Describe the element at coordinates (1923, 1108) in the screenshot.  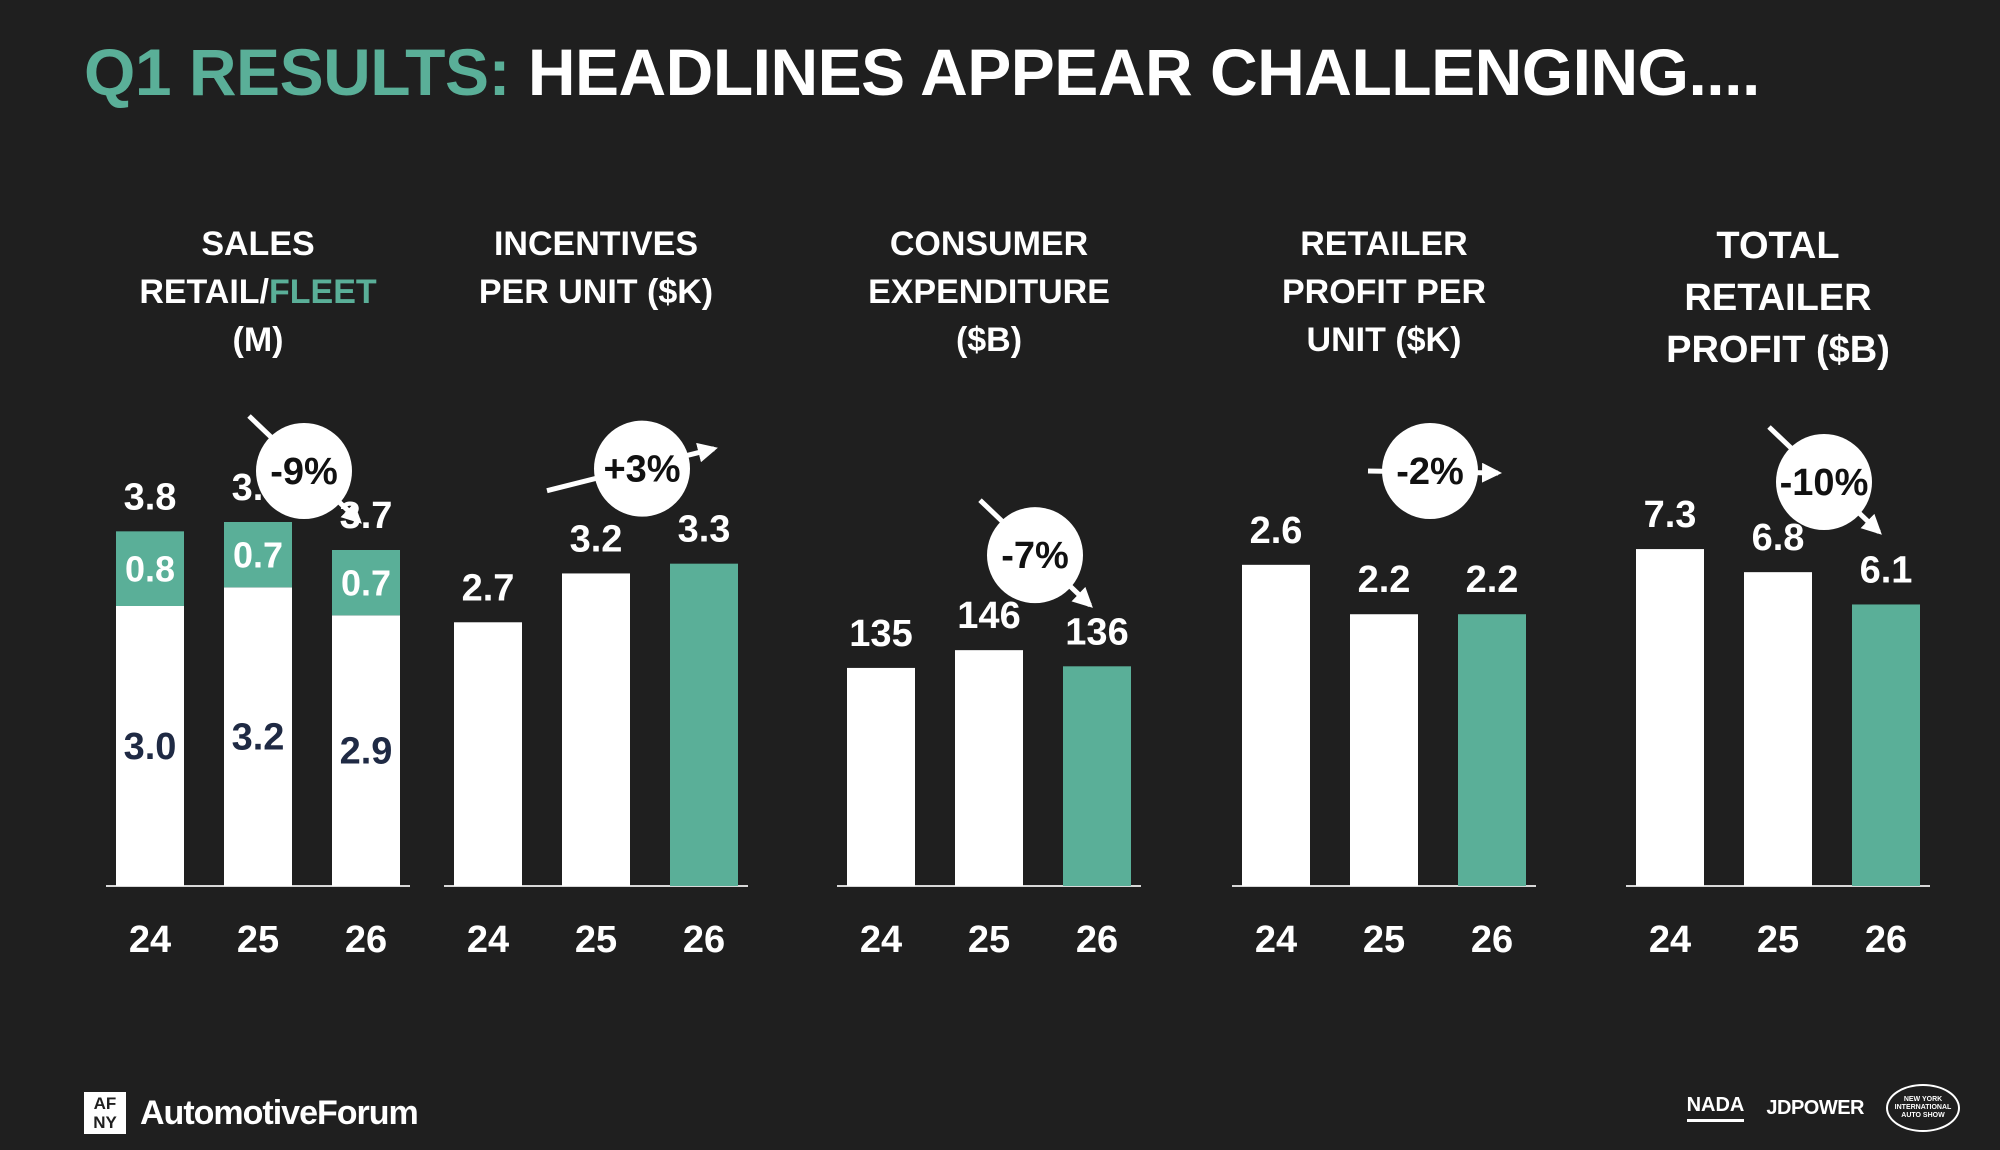
I see `partner-auto-show-badge: NEW YORK INTERNATIONAL AUTO SHOW` at that location.